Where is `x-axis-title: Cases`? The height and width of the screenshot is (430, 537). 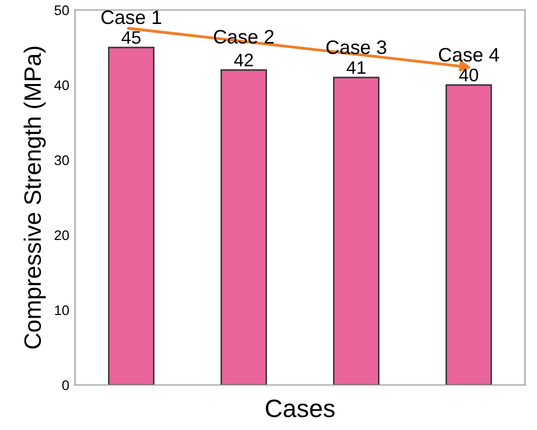 x-axis-title: Cases is located at coordinates (300, 409).